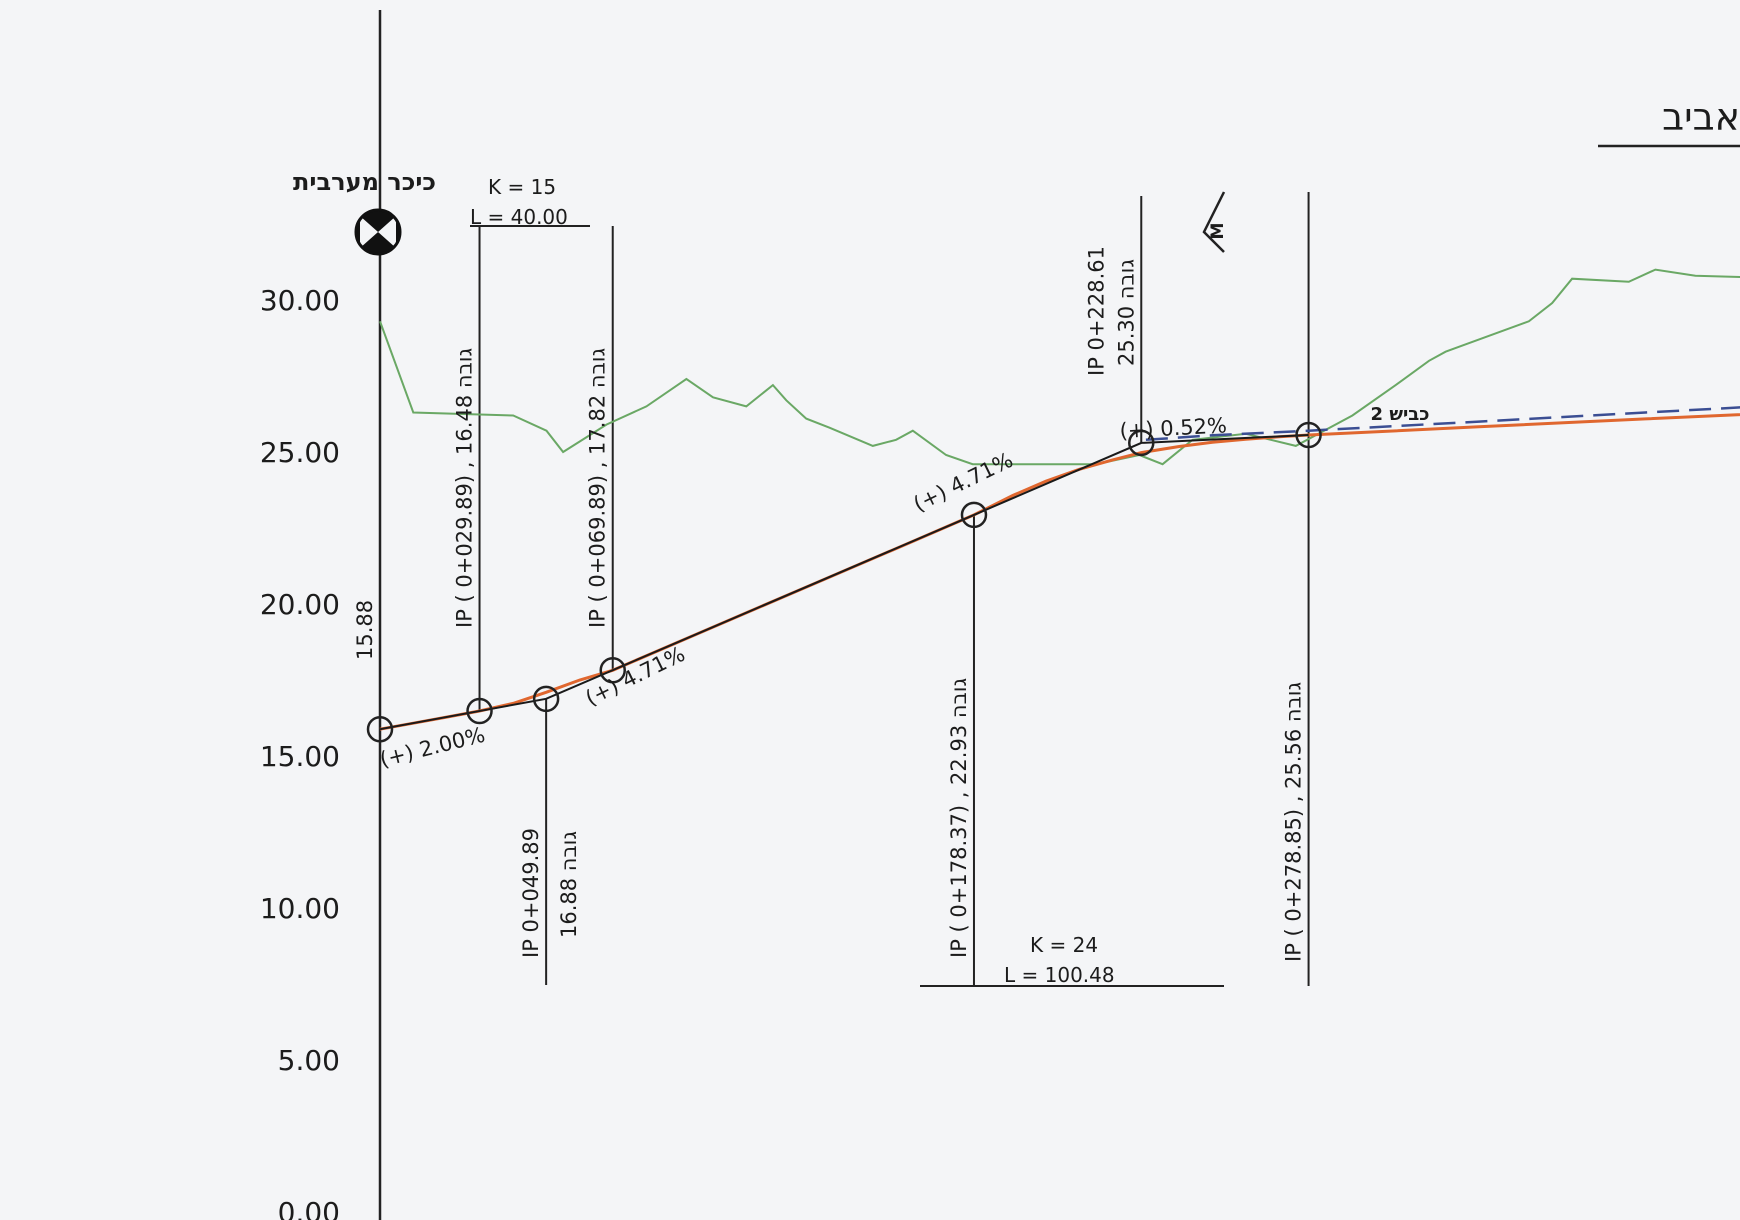 Image resolution: width=1740 pixels, height=1220 pixels. I want to click on y-tick-label: 5.00, so click(309, 1060).